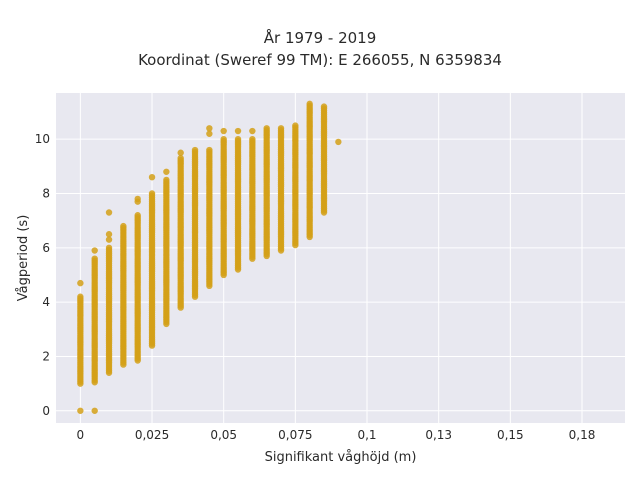  I want to click on x-tick-label: 0,1, so click(366, 435).